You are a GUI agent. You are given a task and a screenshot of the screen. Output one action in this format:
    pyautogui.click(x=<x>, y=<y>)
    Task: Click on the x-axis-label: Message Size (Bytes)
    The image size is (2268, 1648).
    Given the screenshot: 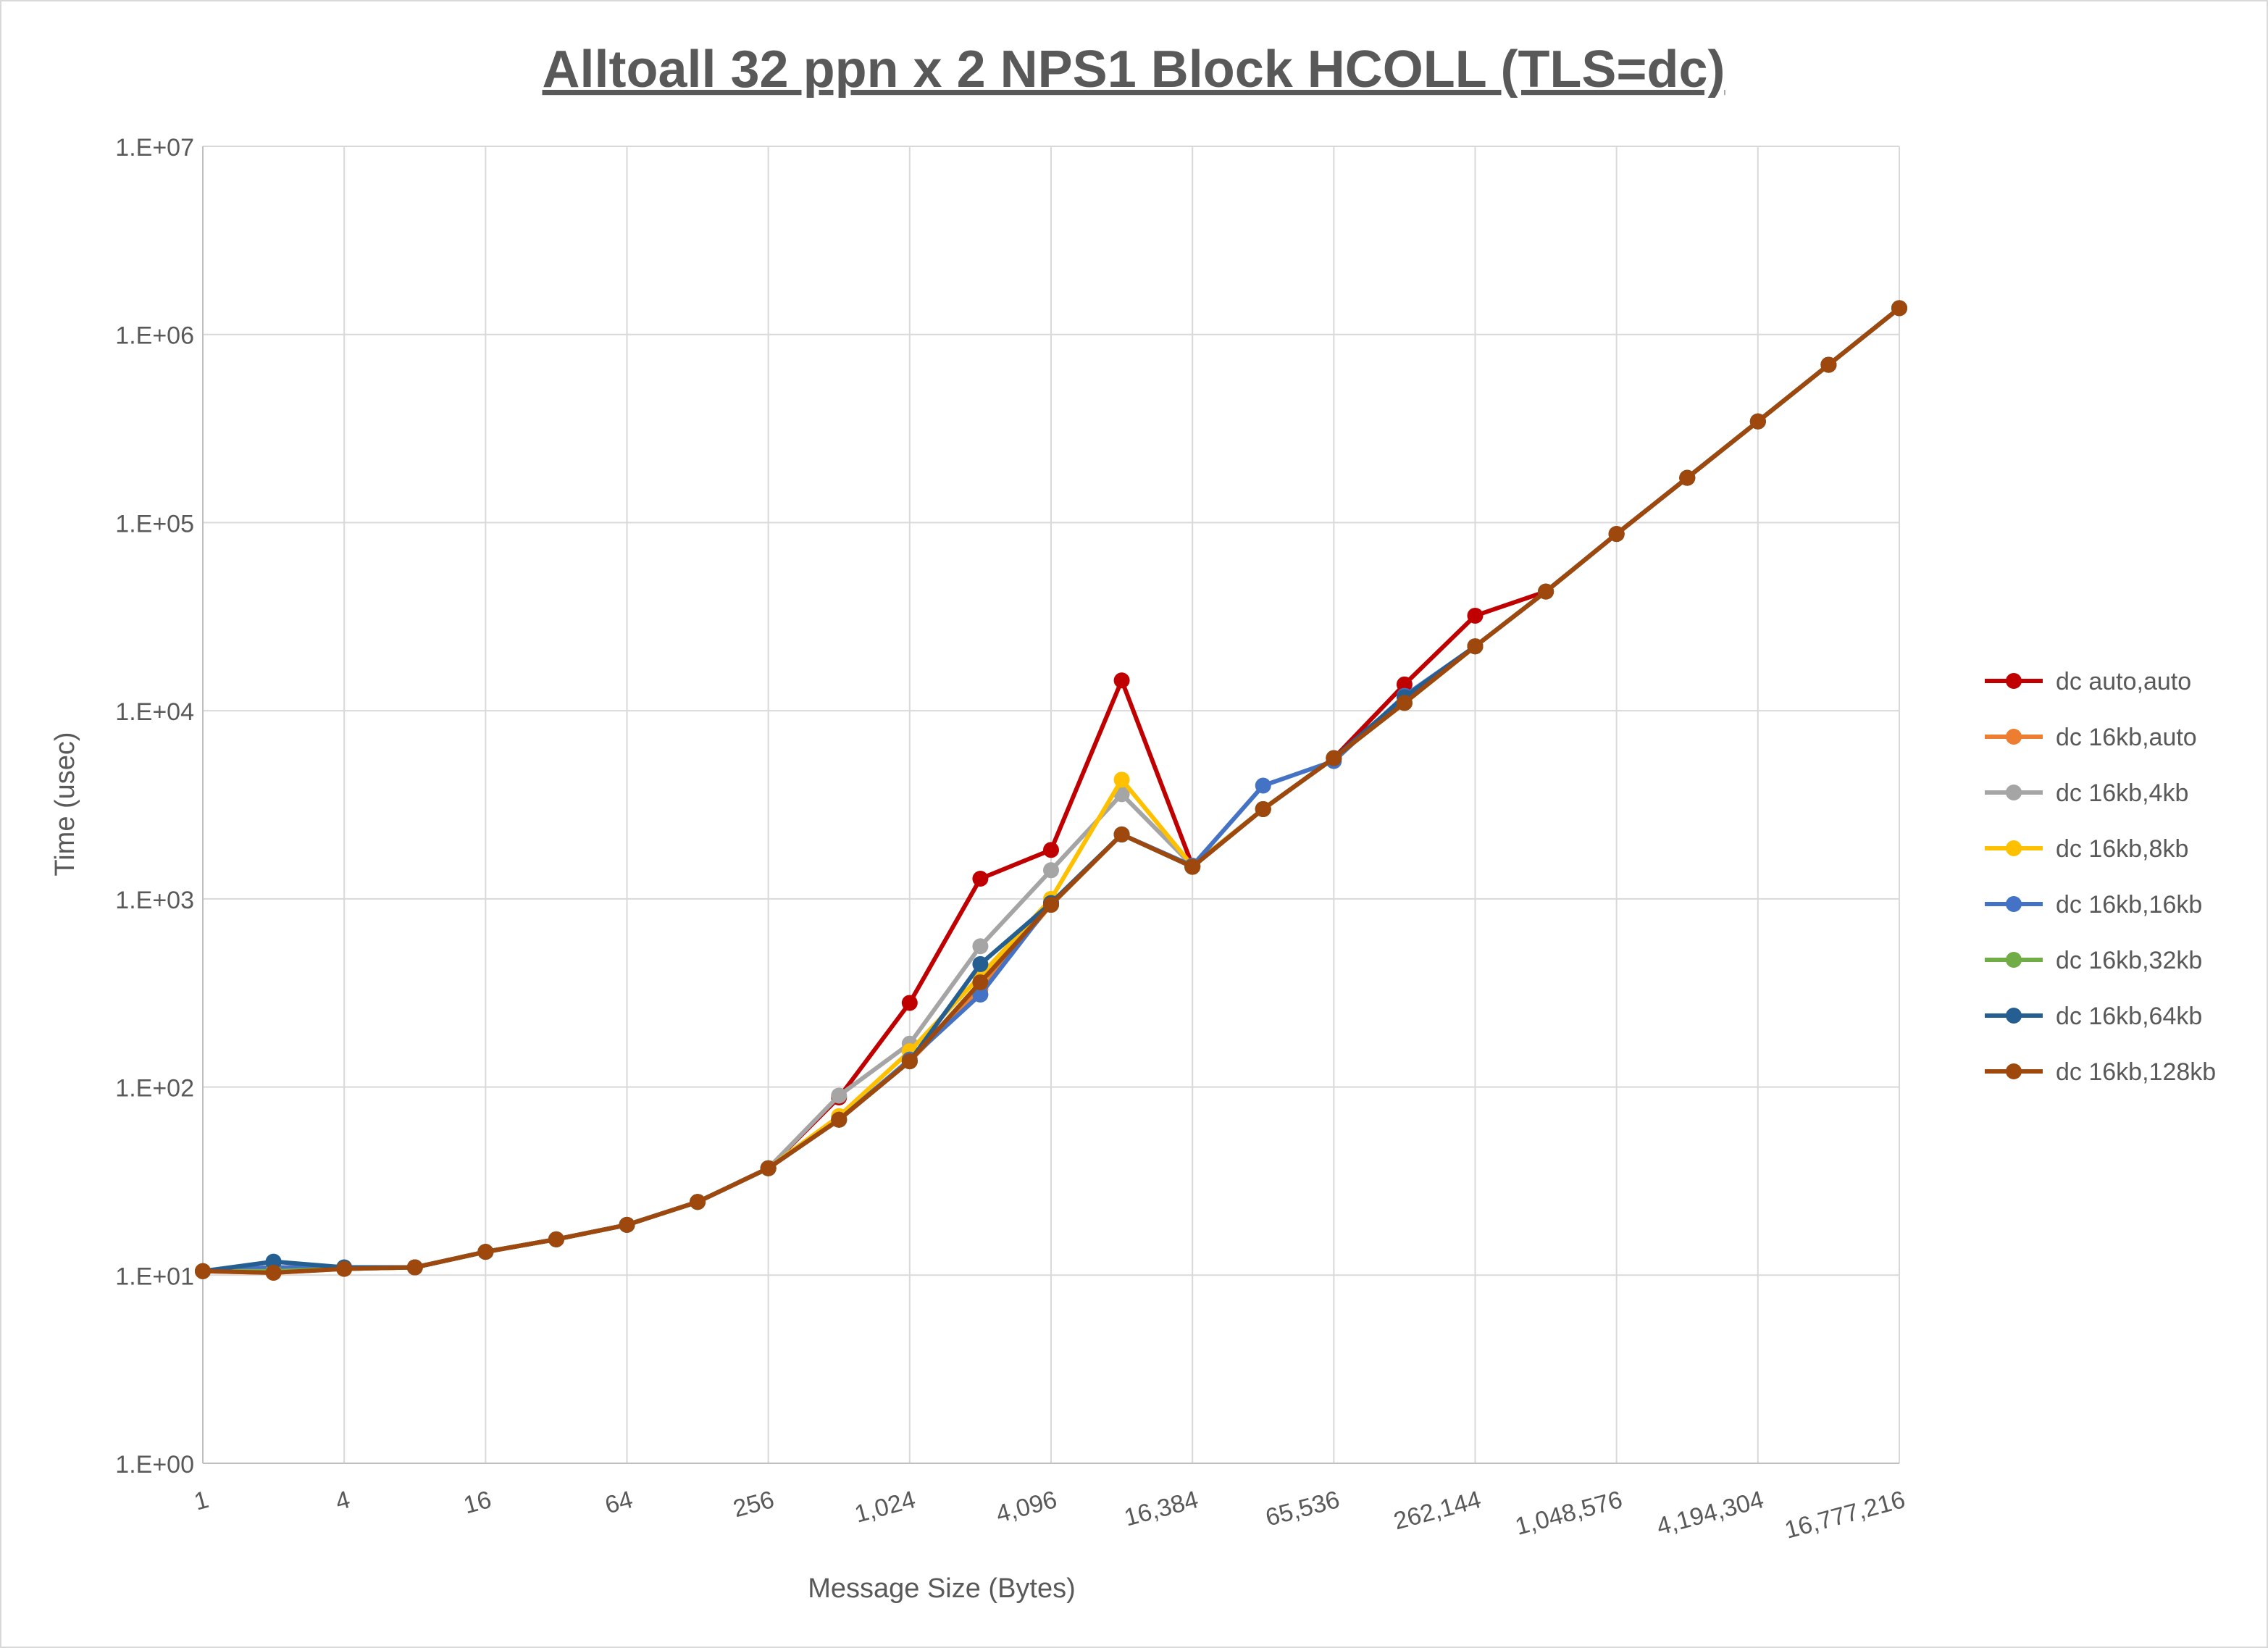 What is the action you would take?
    pyautogui.click(x=942, y=1588)
    